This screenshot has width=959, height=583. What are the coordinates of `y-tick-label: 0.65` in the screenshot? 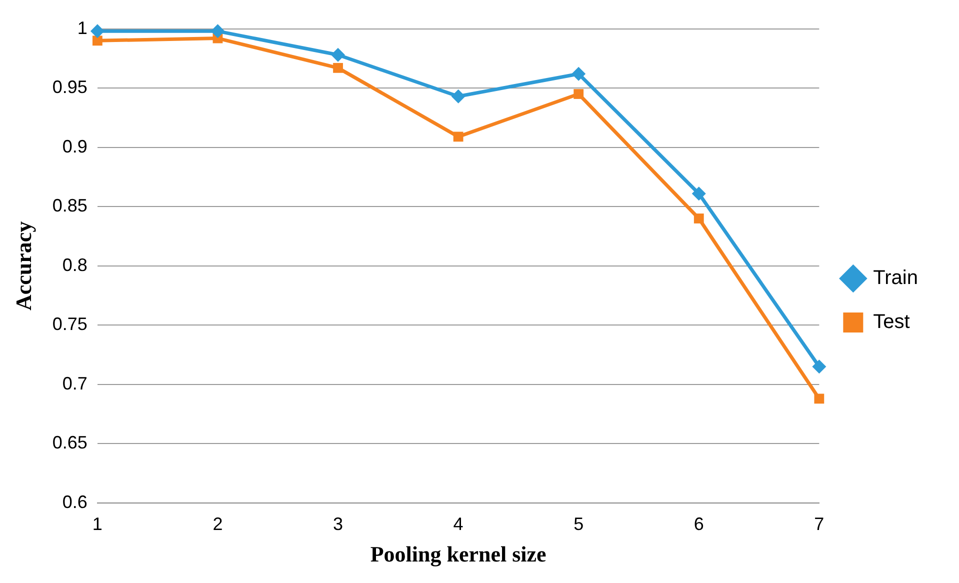 It's located at (70, 442).